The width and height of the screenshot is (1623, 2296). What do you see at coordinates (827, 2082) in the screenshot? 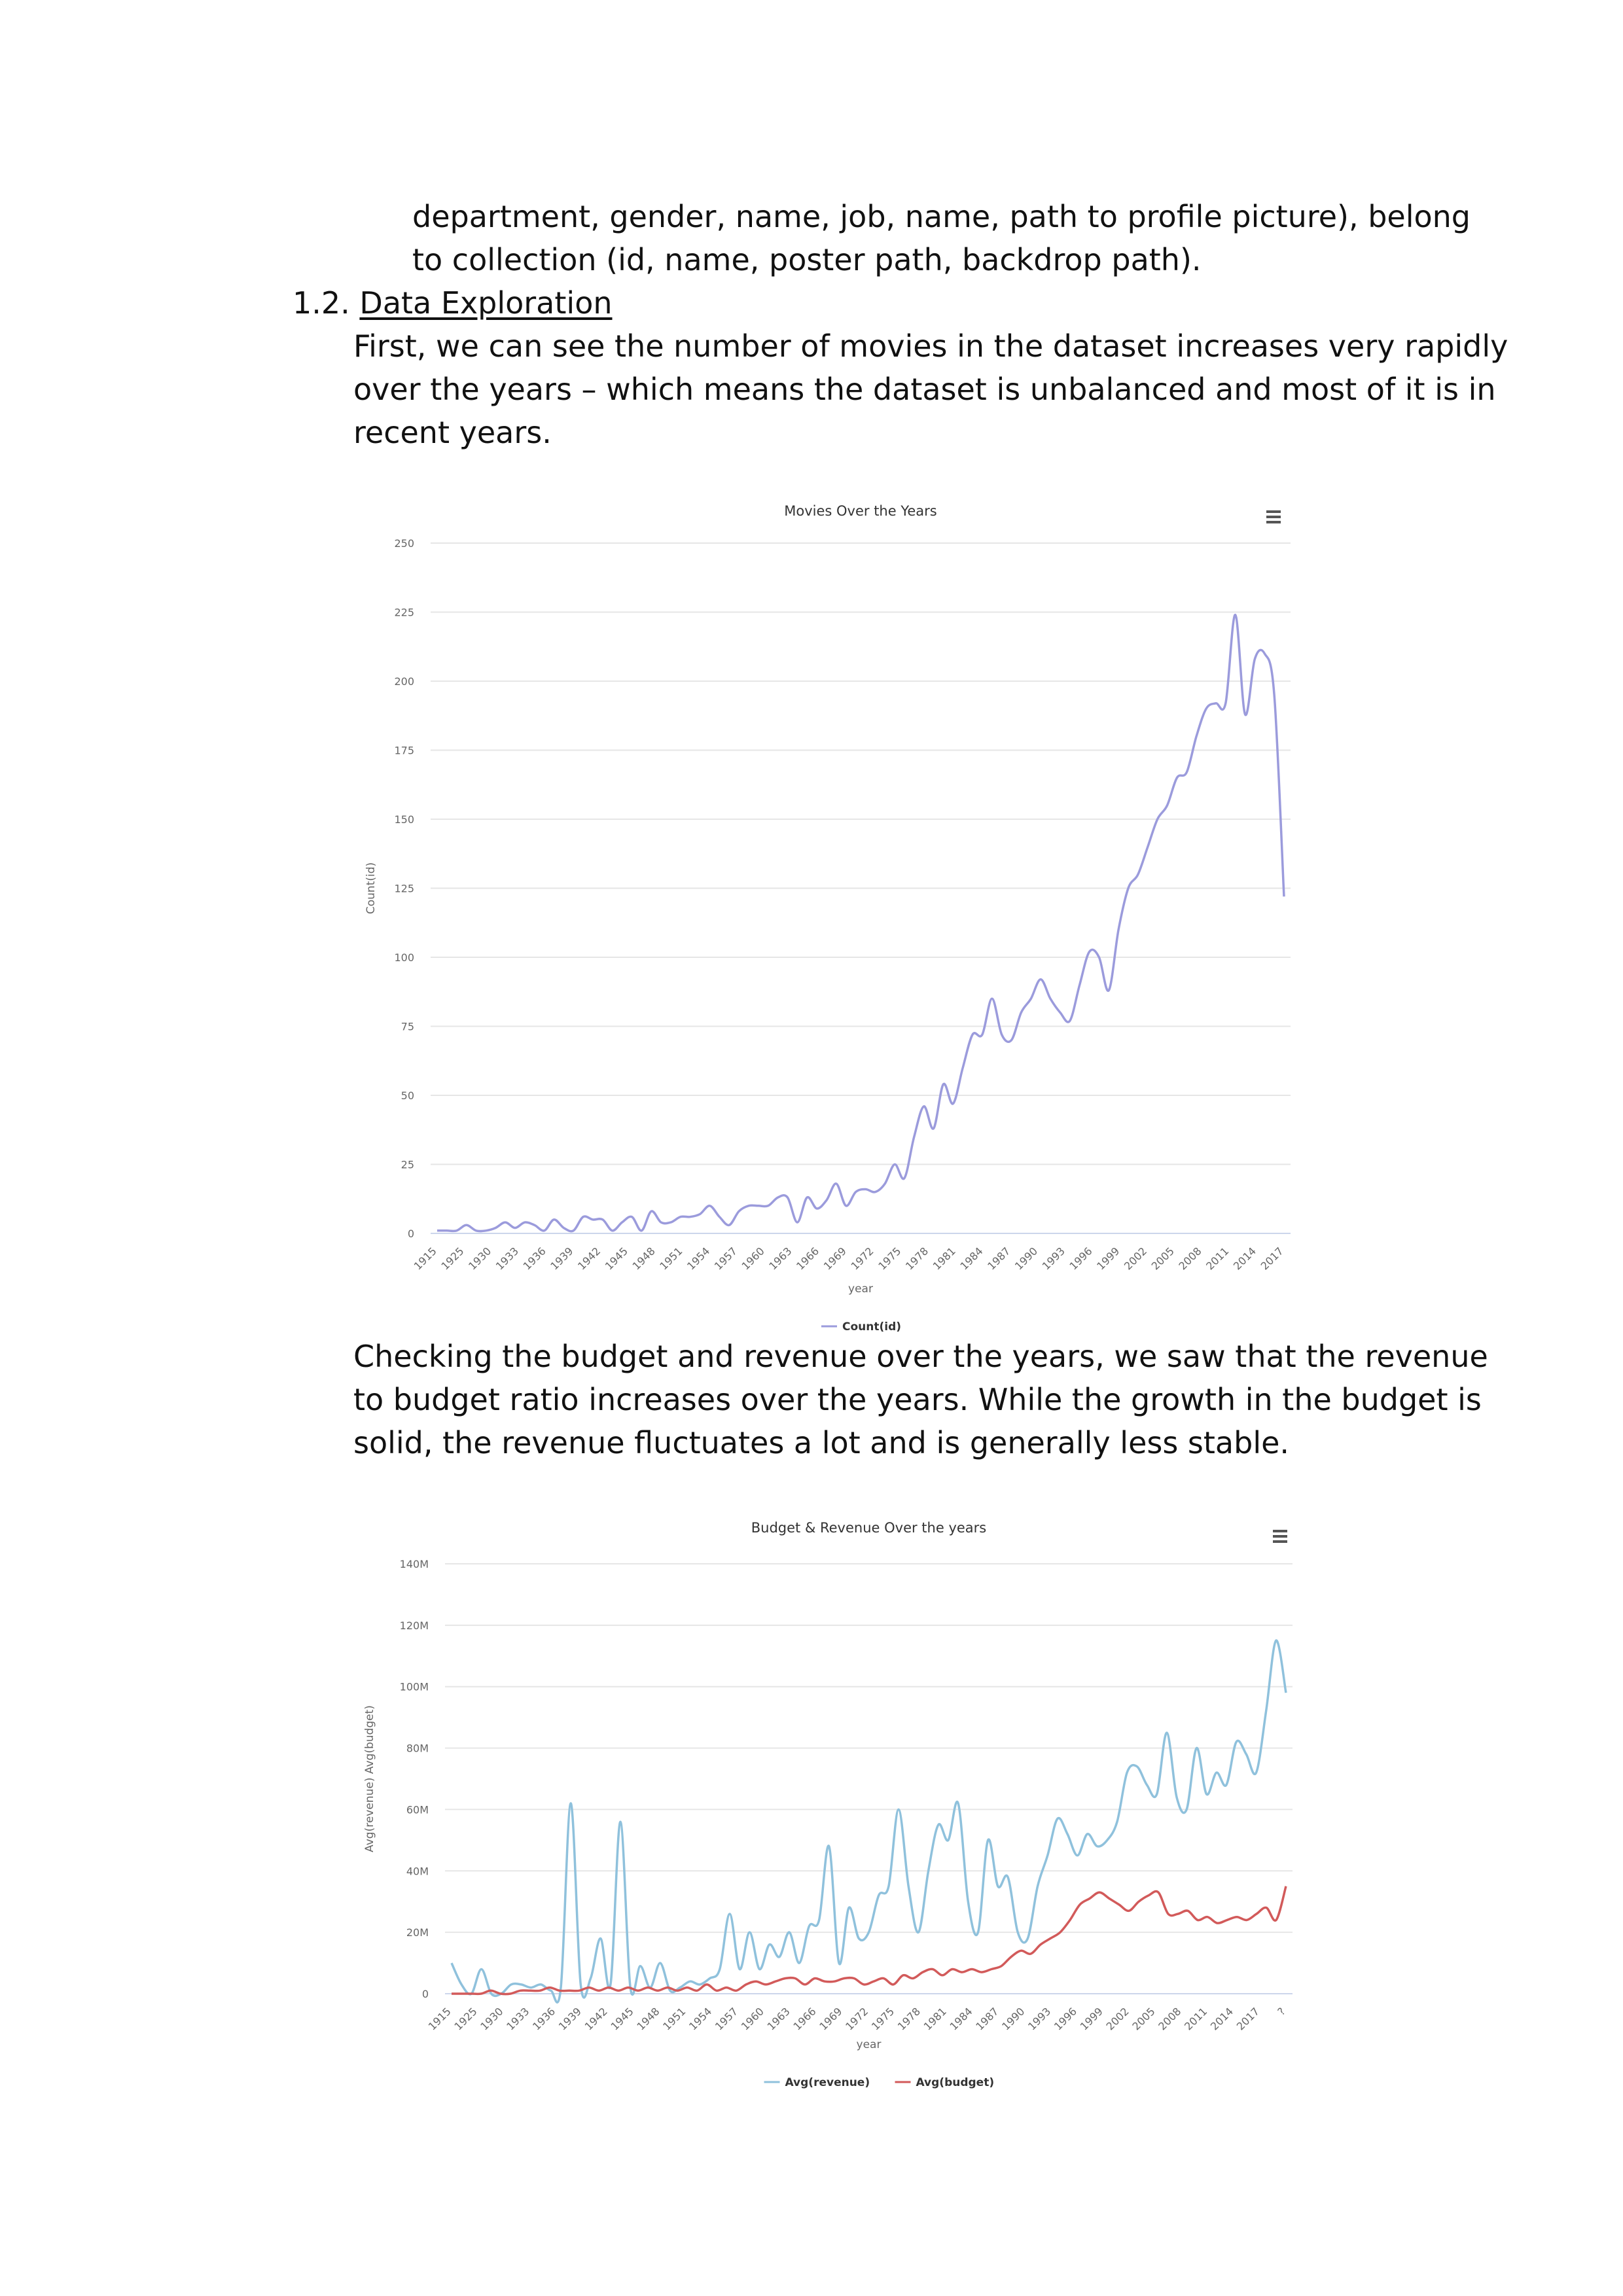
I see `legend-label: Avg(revenue)` at bounding box center [827, 2082].